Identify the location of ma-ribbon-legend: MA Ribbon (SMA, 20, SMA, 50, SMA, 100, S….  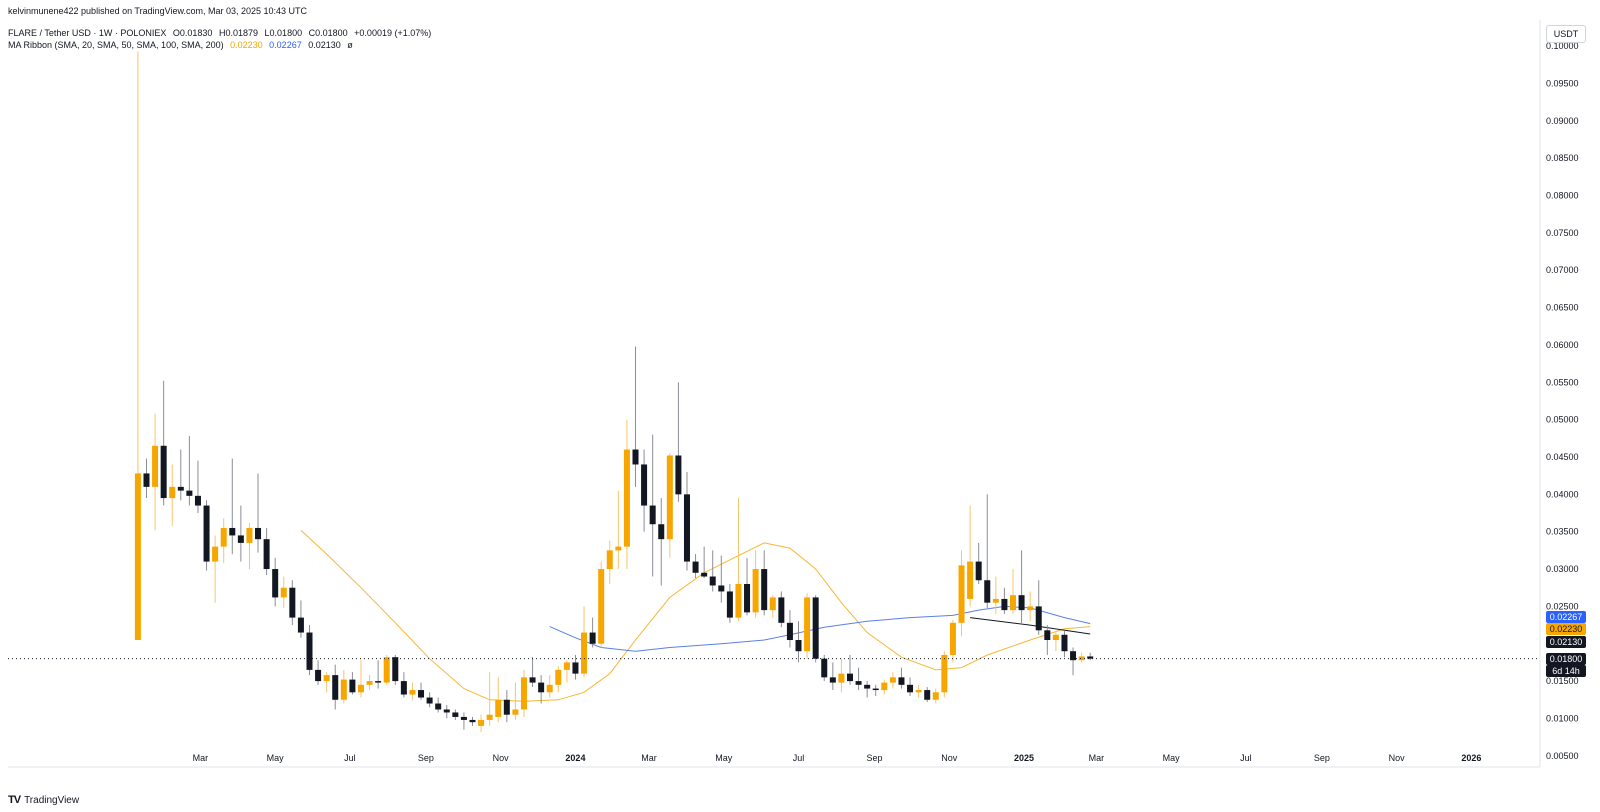
(182, 45).